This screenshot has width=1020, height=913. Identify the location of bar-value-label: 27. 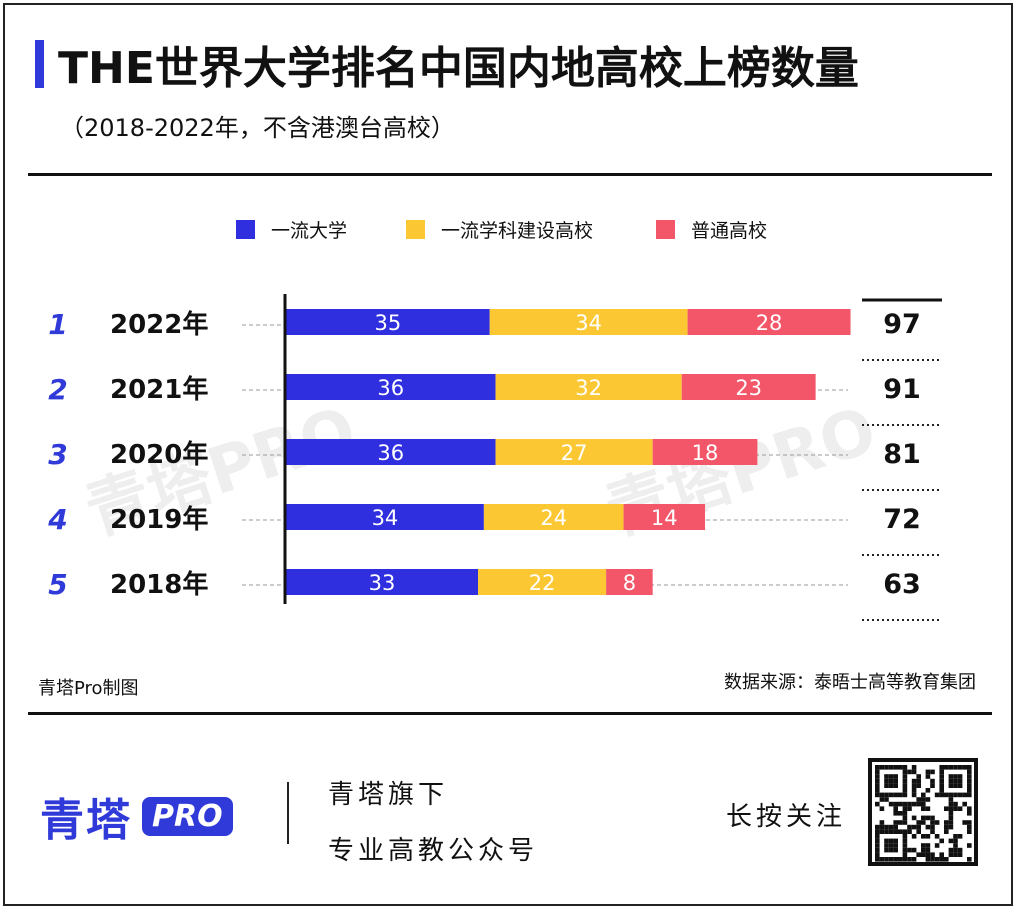
(574, 453).